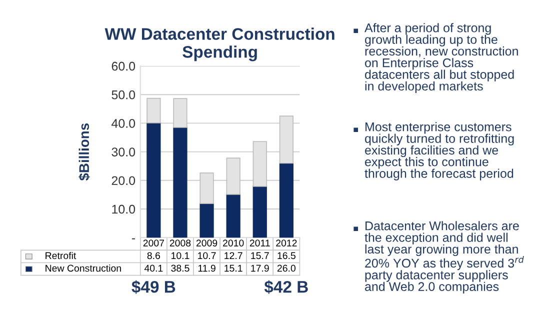  Describe the element at coordinates (180, 243) in the screenshot. I see `x-tick-label: 2008` at that location.